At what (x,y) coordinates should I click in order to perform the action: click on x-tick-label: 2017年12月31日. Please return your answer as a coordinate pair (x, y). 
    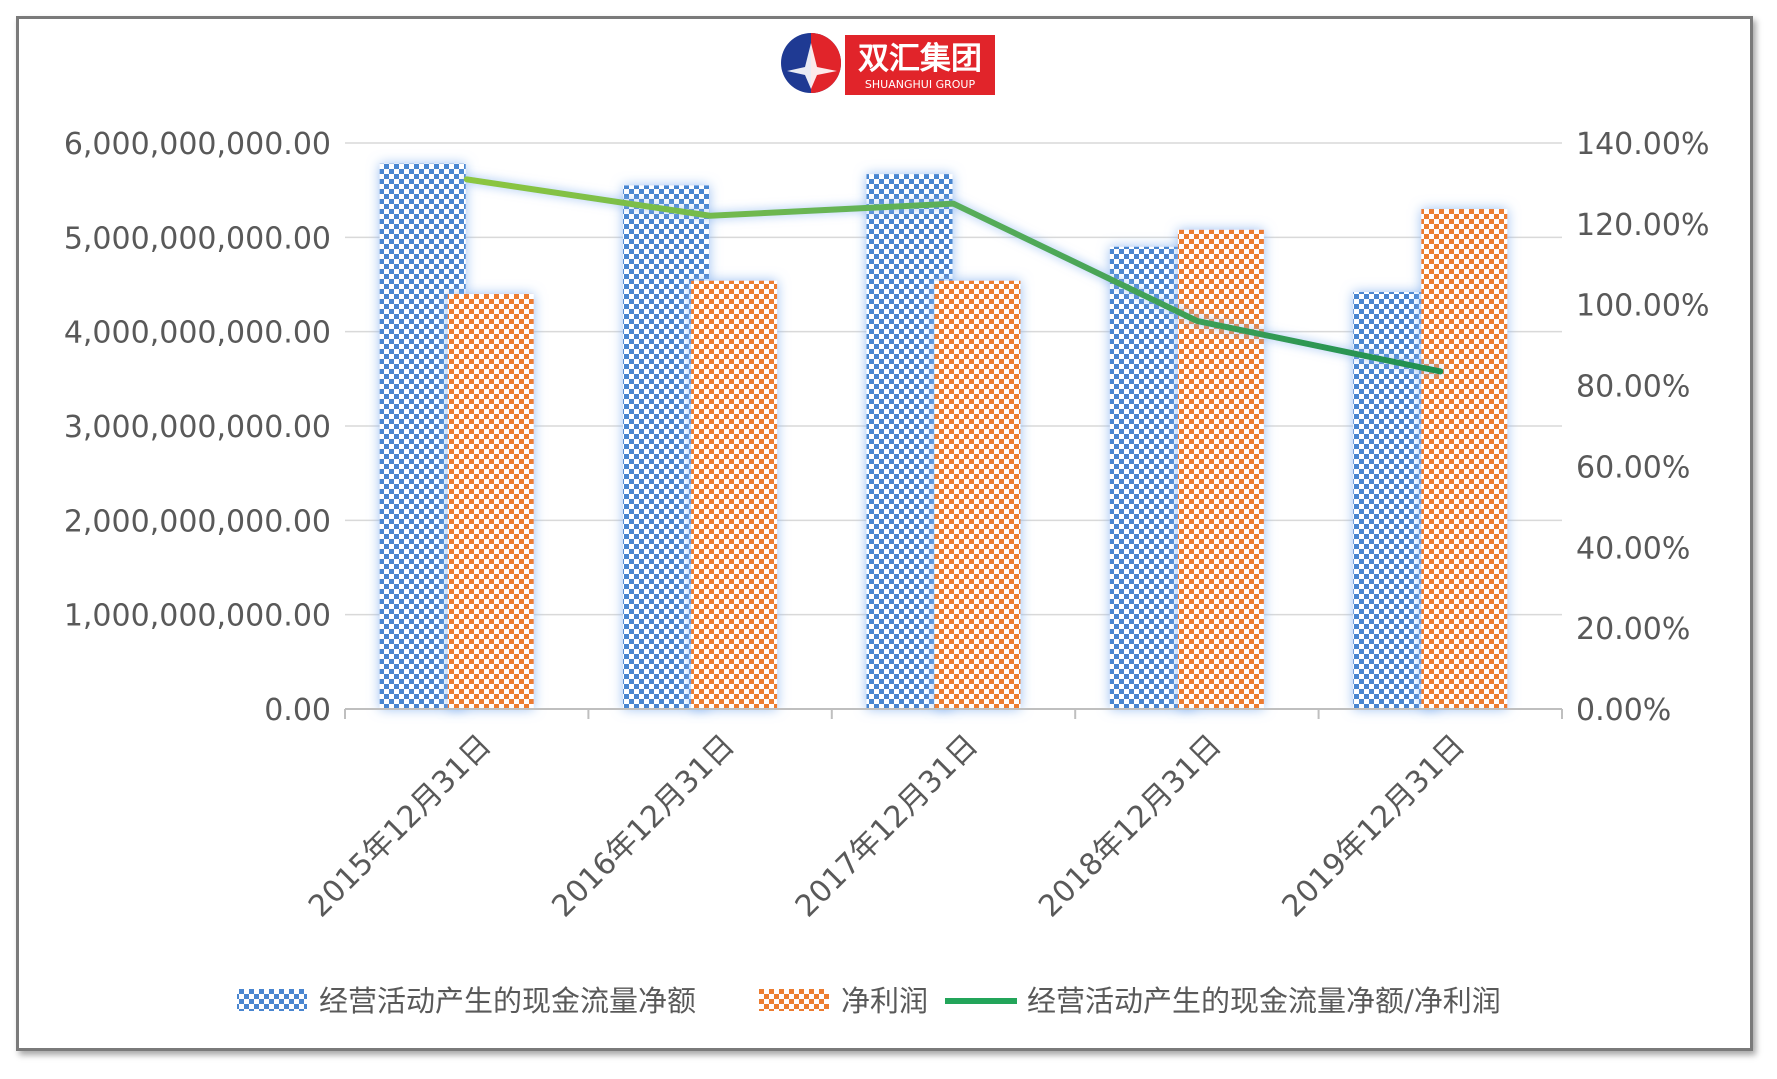
    Looking at the image, I should click on (887, 826).